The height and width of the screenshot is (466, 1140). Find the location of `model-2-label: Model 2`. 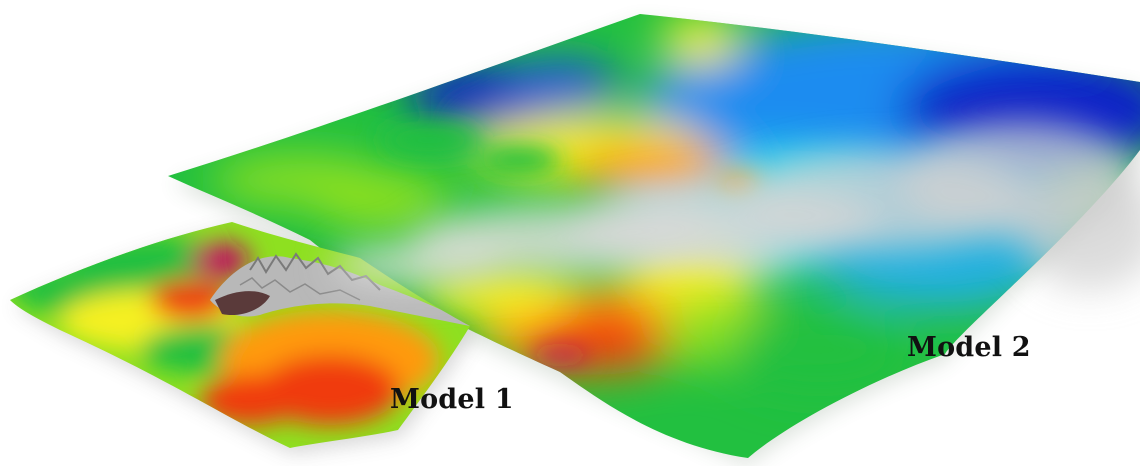

model-2-label: Model 2 is located at coordinates (969, 347).